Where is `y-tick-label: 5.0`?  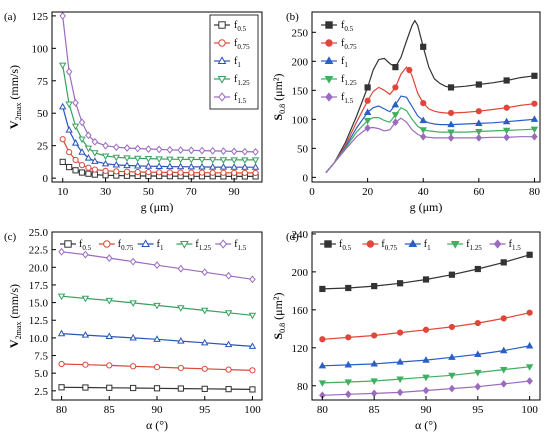
y-tick-label: 5.0 is located at coordinates (41, 374).